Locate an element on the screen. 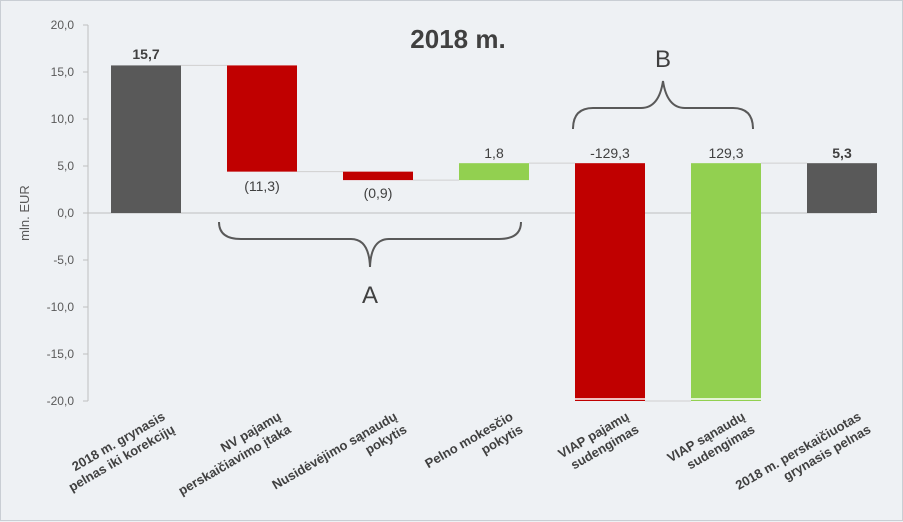 This screenshot has width=903, height=522. y-tick-label: -20,0 is located at coordinates (61, 401).